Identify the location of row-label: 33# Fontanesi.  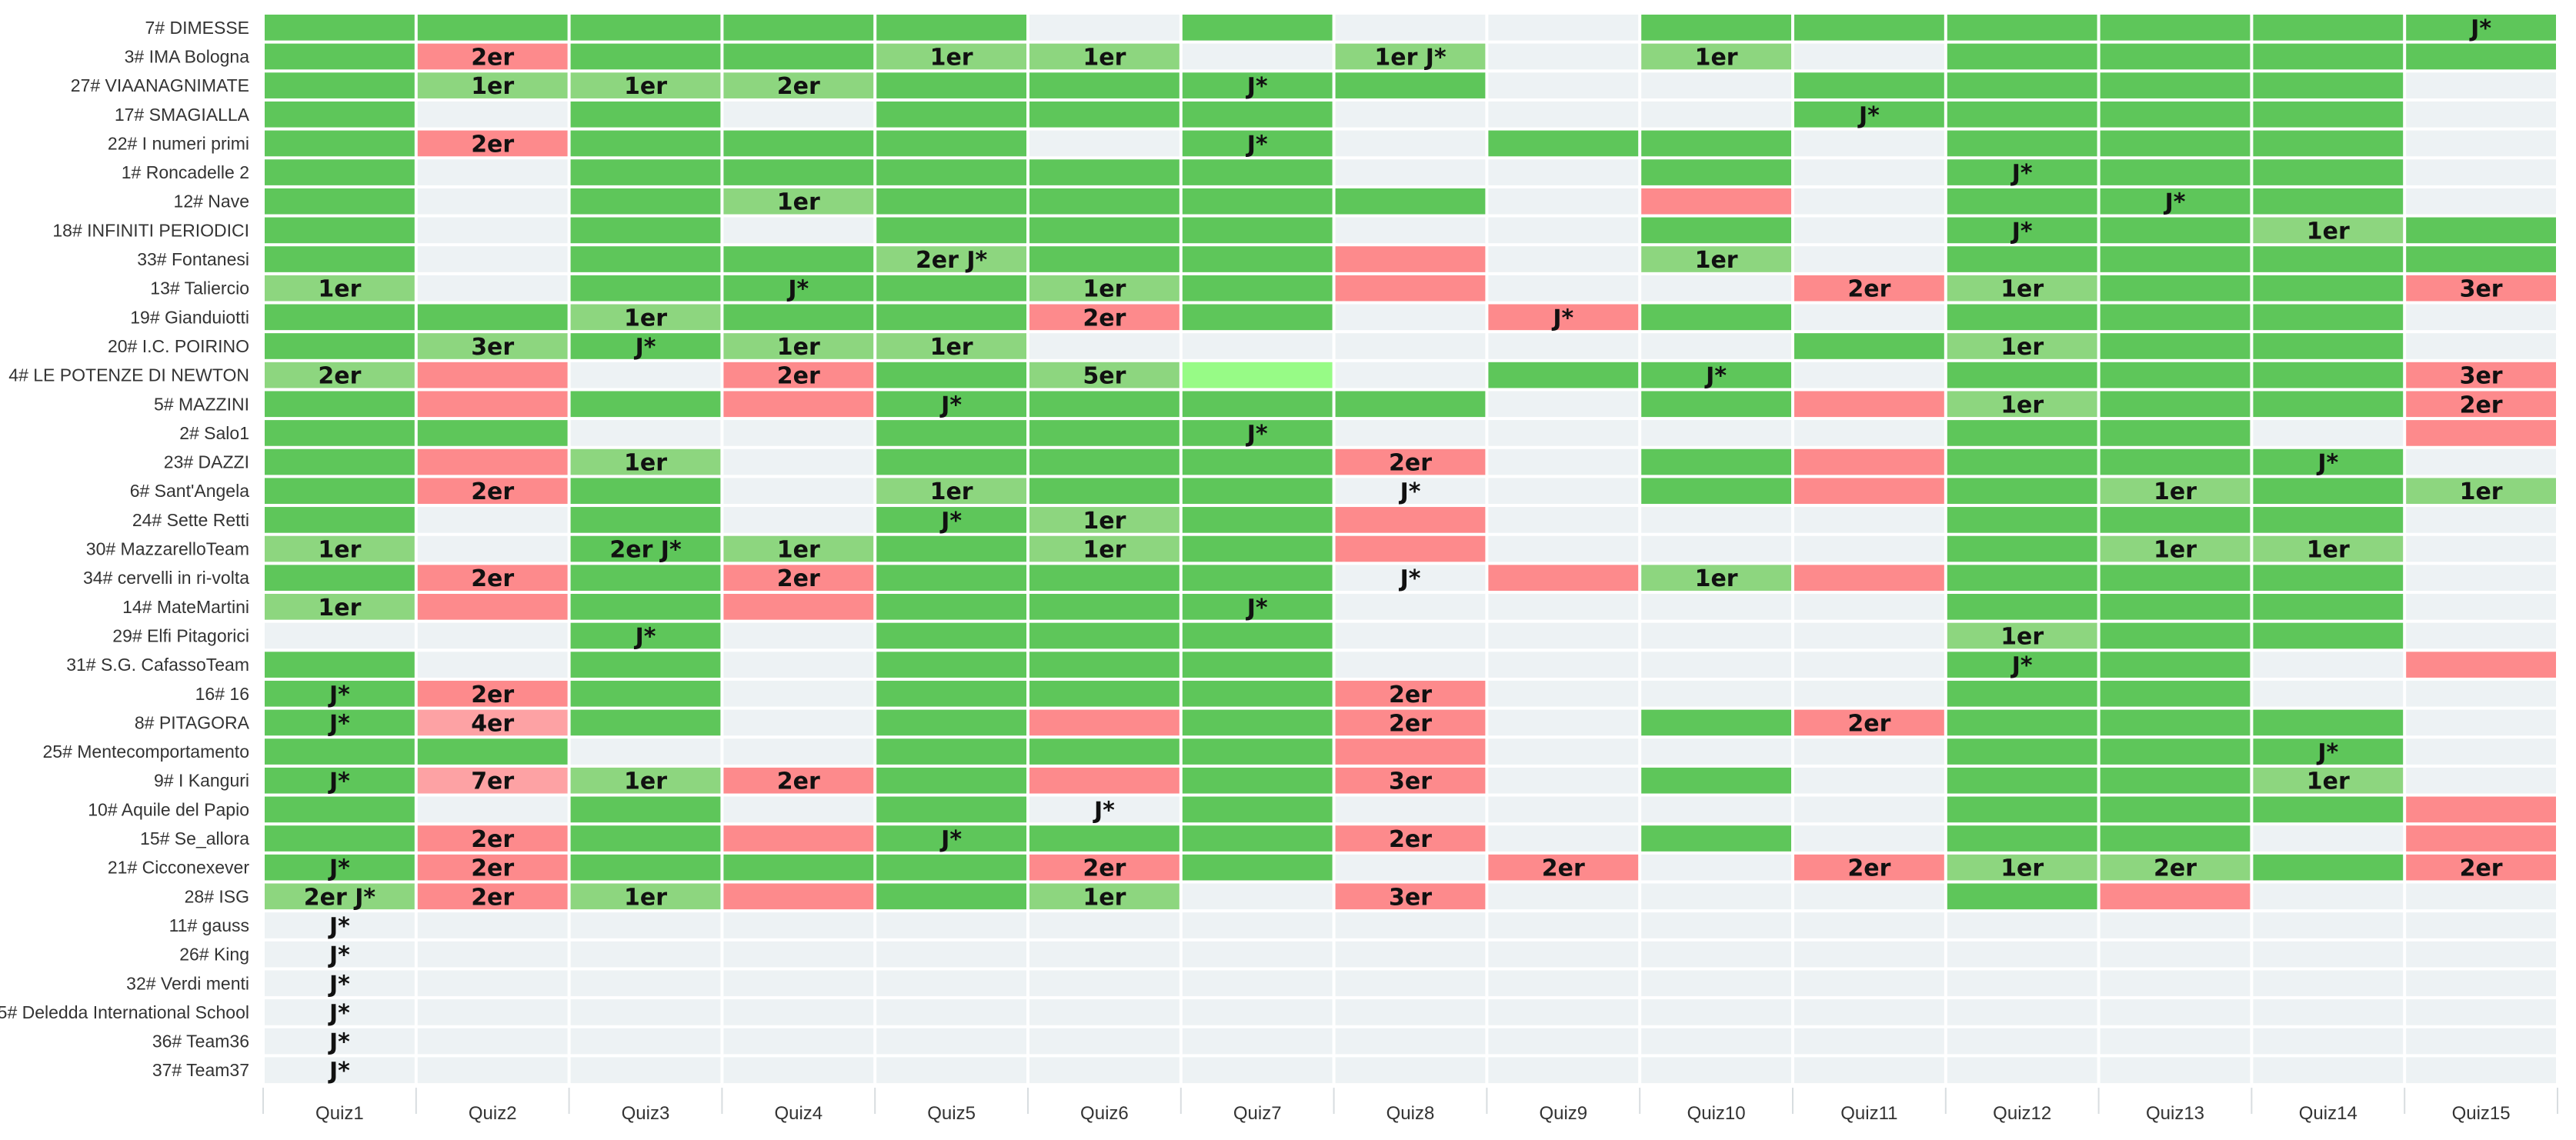
(193, 259).